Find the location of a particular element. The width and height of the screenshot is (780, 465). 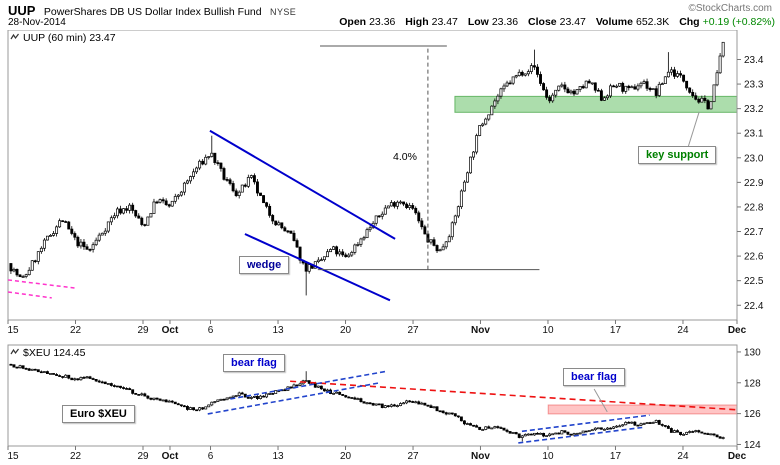

low-label: Low is located at coordinates (478, 22).